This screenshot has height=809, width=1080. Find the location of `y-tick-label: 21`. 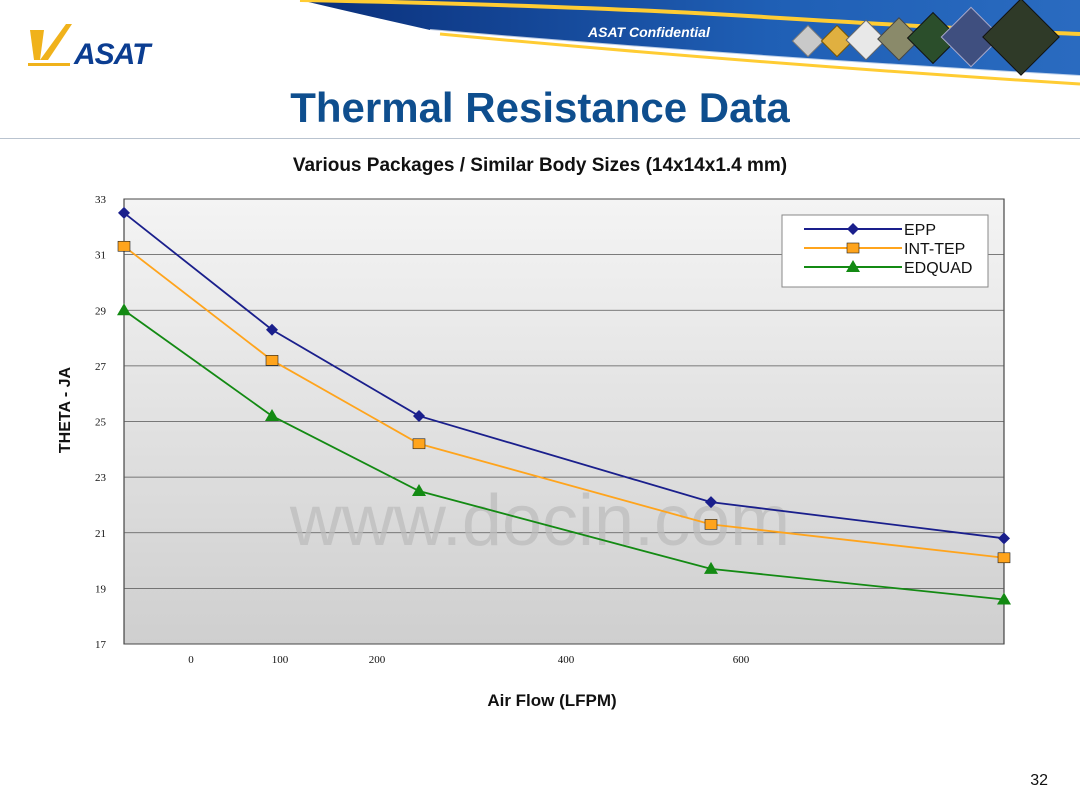

y-tick-label: 21 is located at coordinates (100, 534).